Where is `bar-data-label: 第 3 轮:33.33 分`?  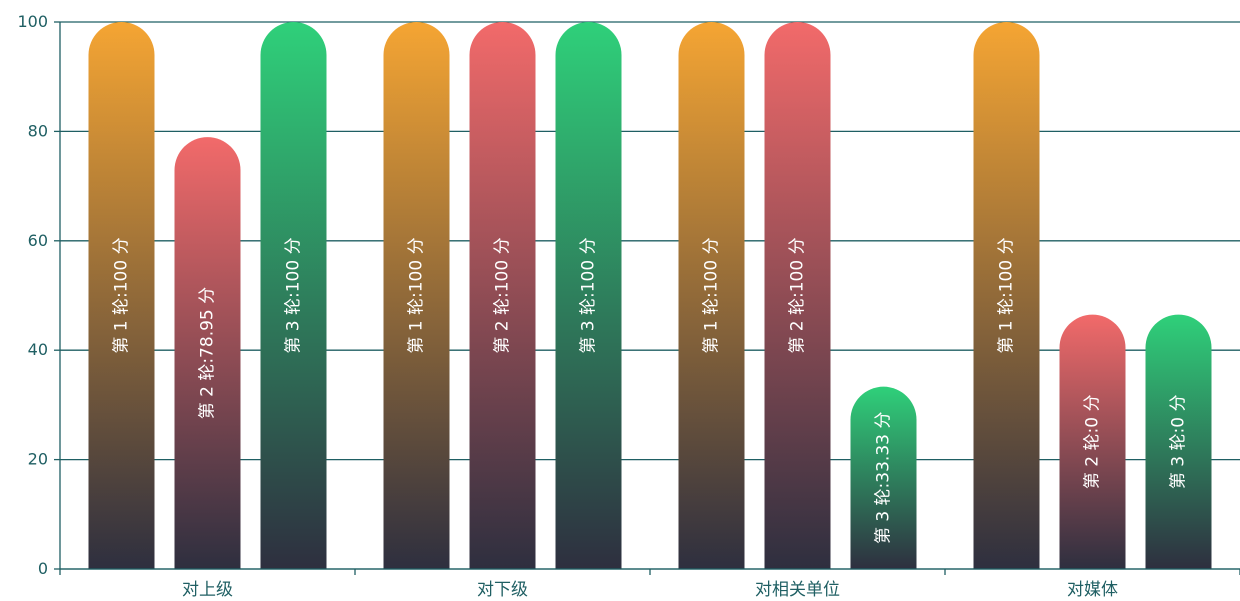
bar-data-label: 第 3 轮:33.33 分 is located at coordinates (884, 478).